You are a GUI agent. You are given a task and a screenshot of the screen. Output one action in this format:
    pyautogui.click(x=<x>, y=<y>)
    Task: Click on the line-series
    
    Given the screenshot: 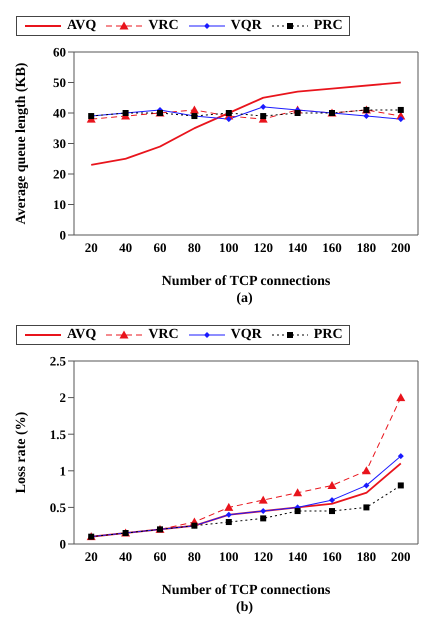 What is the action you would take?
    pyautogui.click(x=246, y=124)
    